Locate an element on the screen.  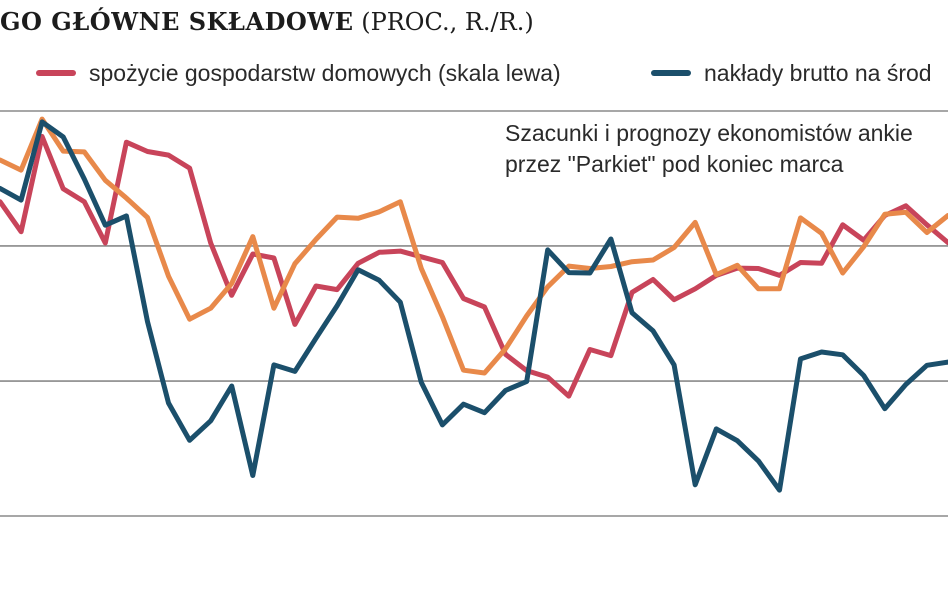
legend-swatch-investment is located at coordinates (671, 73).